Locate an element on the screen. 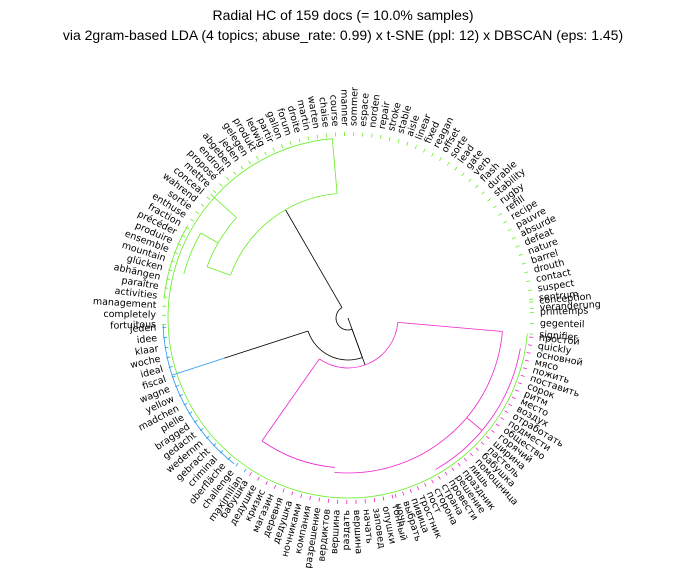  pink-left-leaf-label: раздать is located at coordinates (346, 530).